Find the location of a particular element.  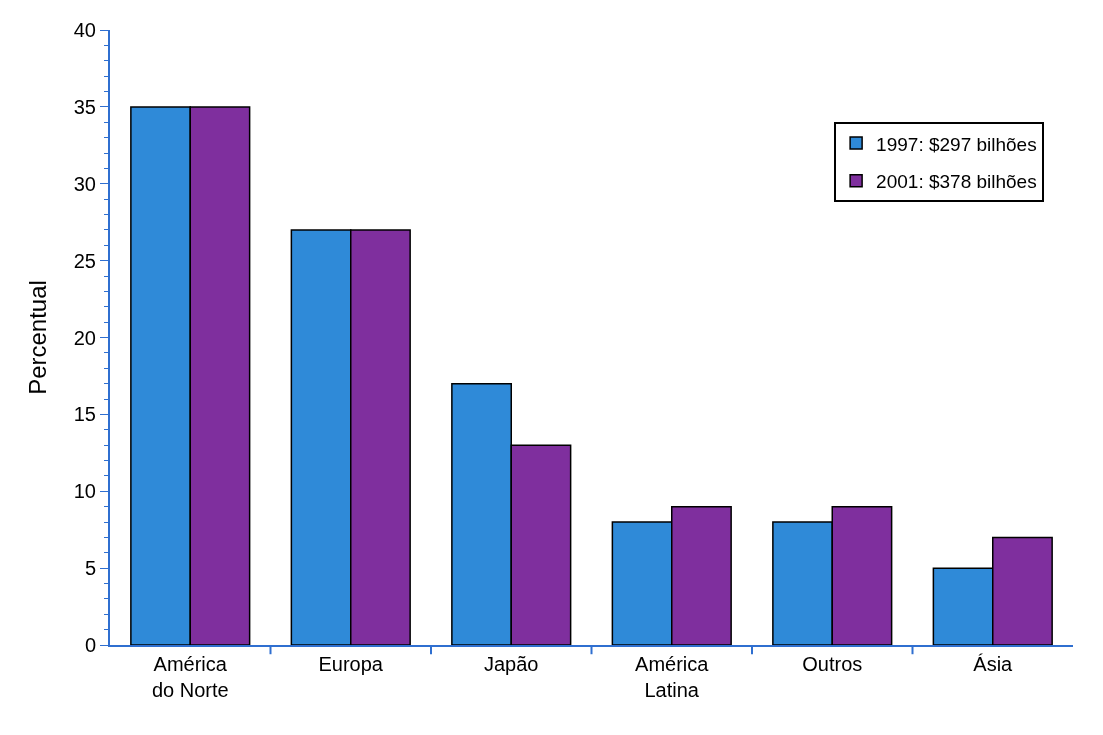

legend-label: 1997: $297 bilhões is located at coordinates (956, 144).